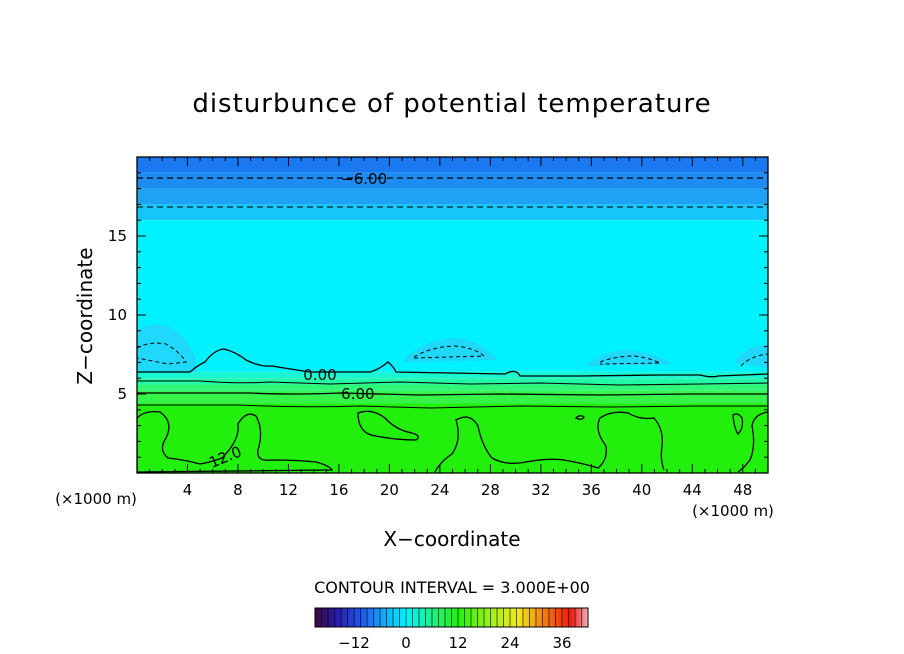  I want to click on x-tick-label: 32, so click(540, 490).